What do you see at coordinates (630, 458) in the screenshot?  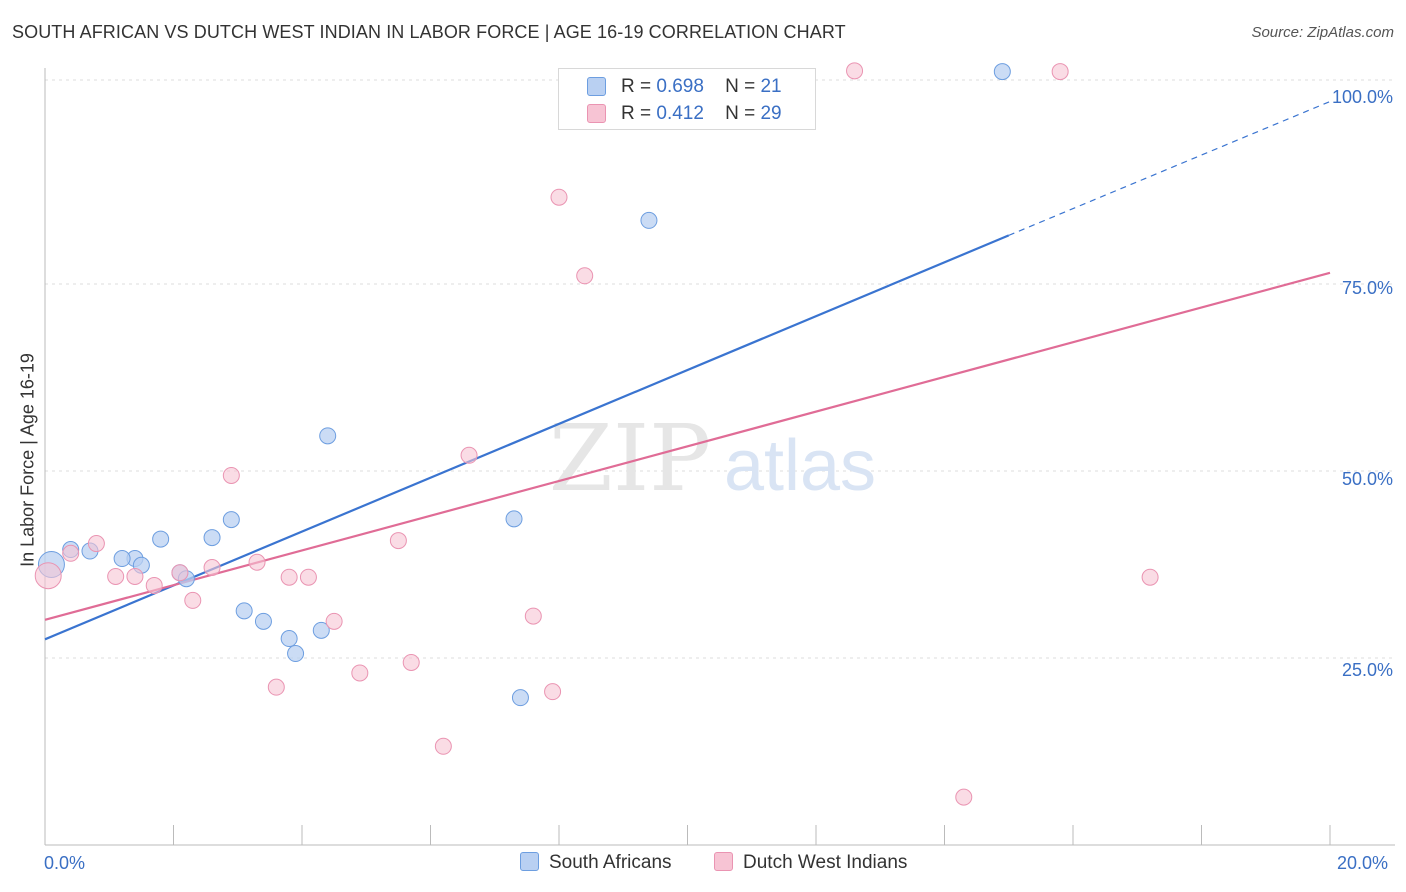 I see `watermark-zip: ZIP` at bounding box center [630, 458].